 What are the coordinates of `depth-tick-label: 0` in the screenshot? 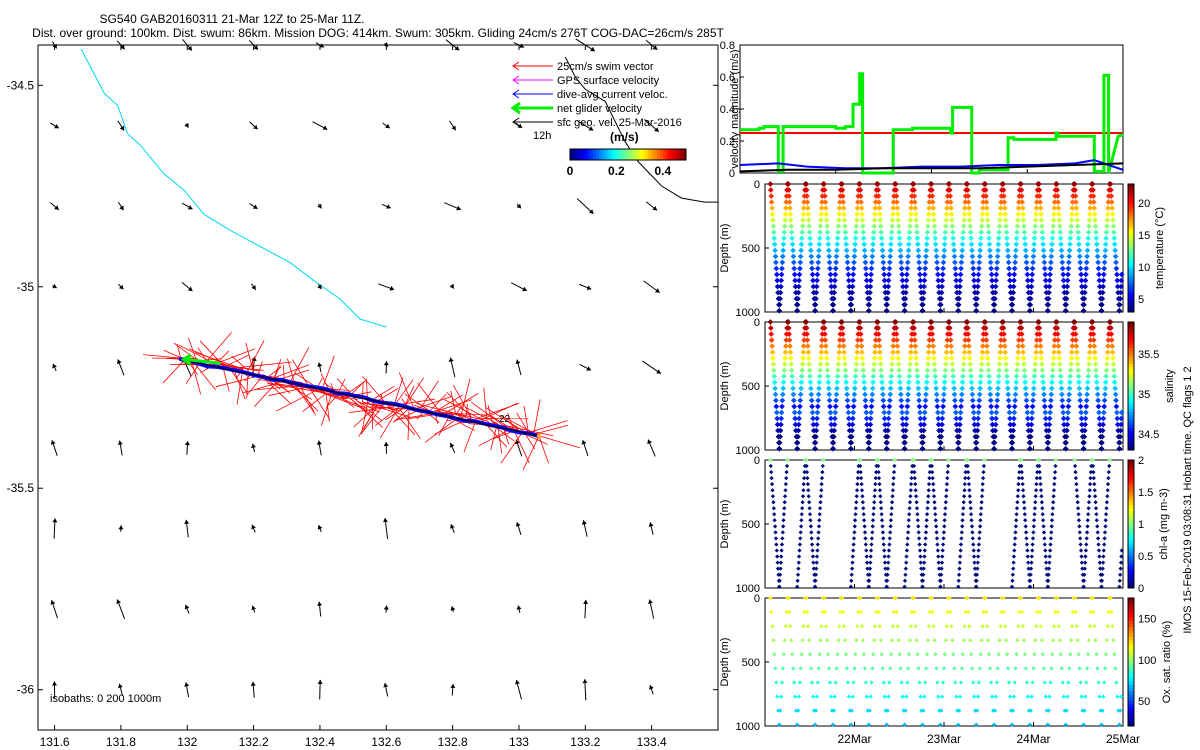 It's located at (757, 599).